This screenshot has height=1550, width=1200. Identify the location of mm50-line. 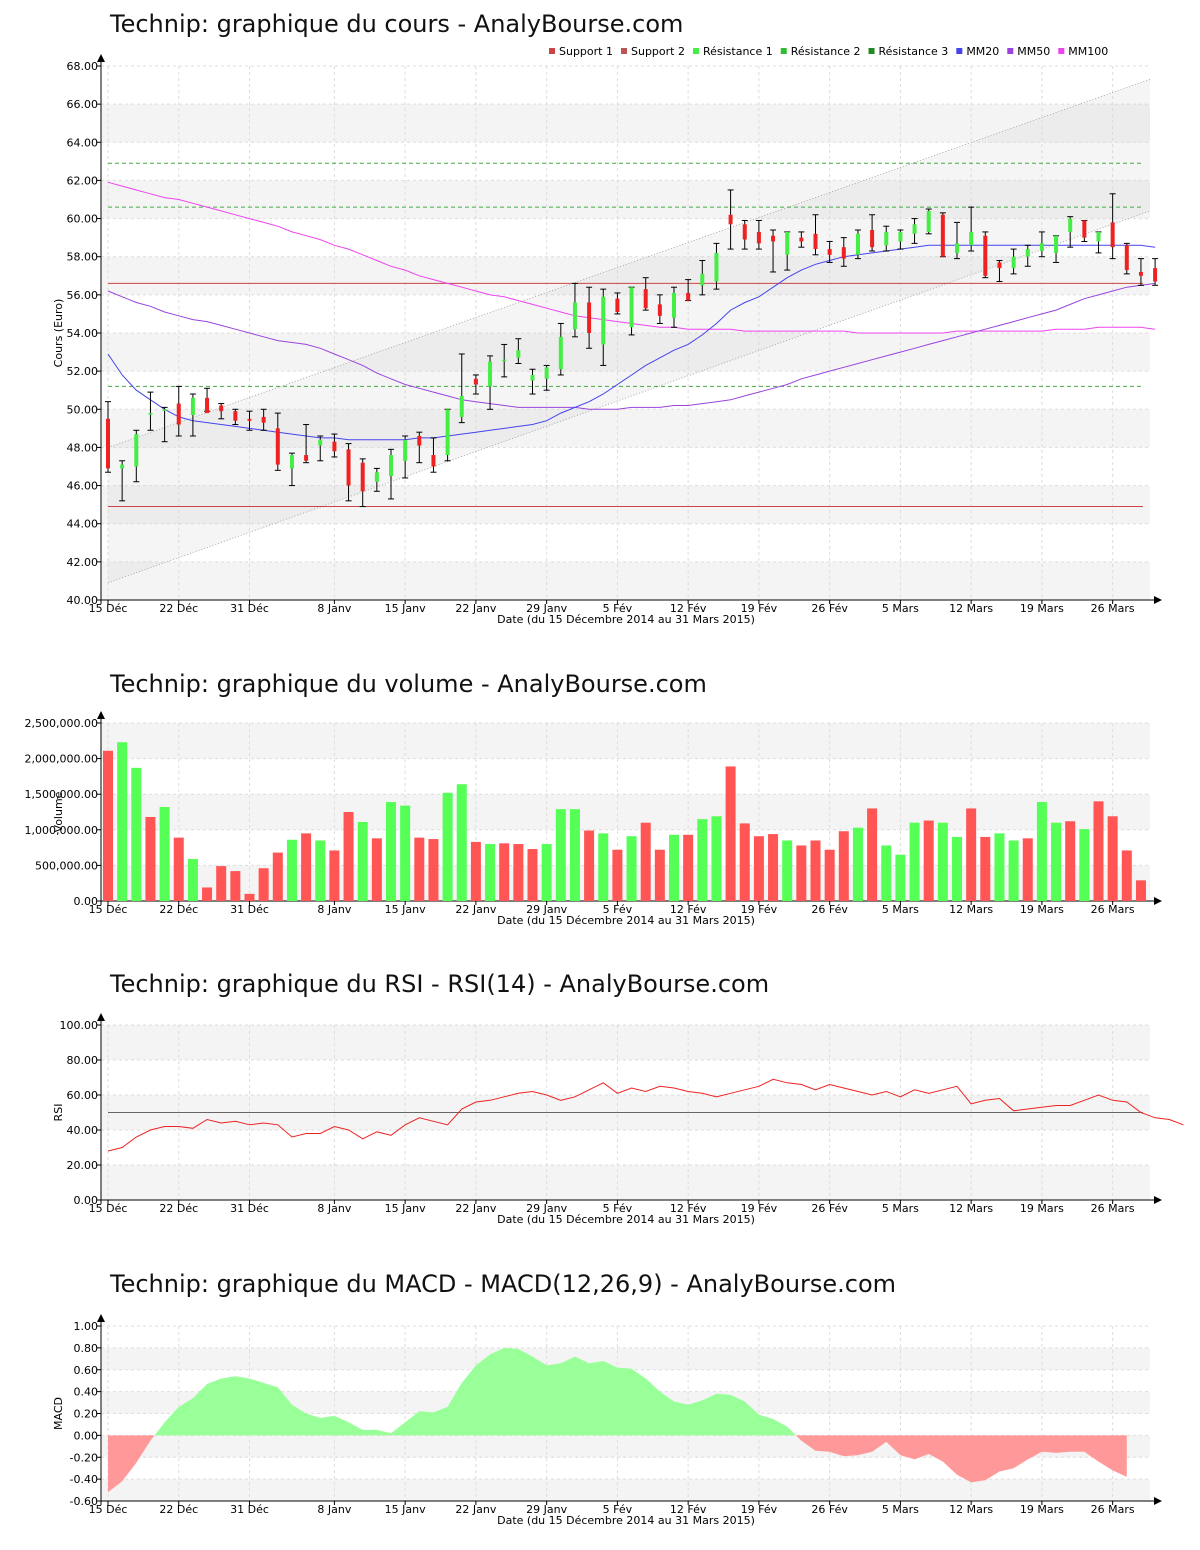
(631, 346).